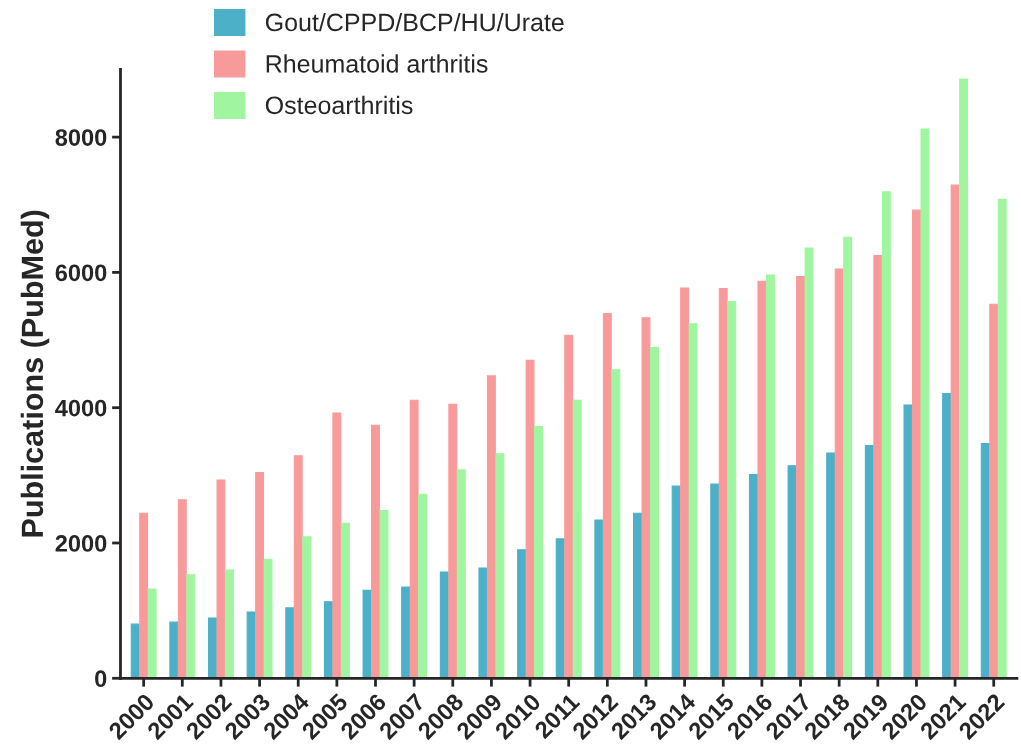 The image size is (1021, 747). What do you see at coordinates (81, 137) in the screenshot?
I see `y-tick-label: 8000` at bounding box center [81, 137].